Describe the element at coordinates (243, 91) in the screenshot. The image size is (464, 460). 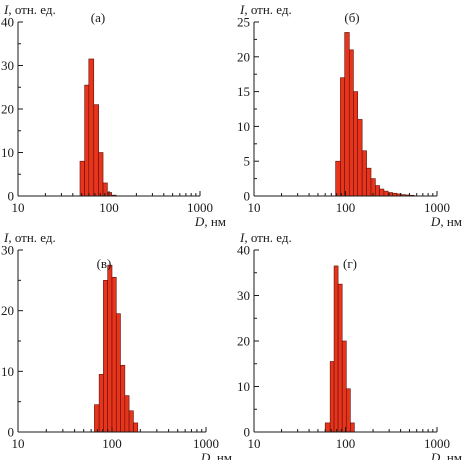
I see `y-tick-label: 15` at that location.